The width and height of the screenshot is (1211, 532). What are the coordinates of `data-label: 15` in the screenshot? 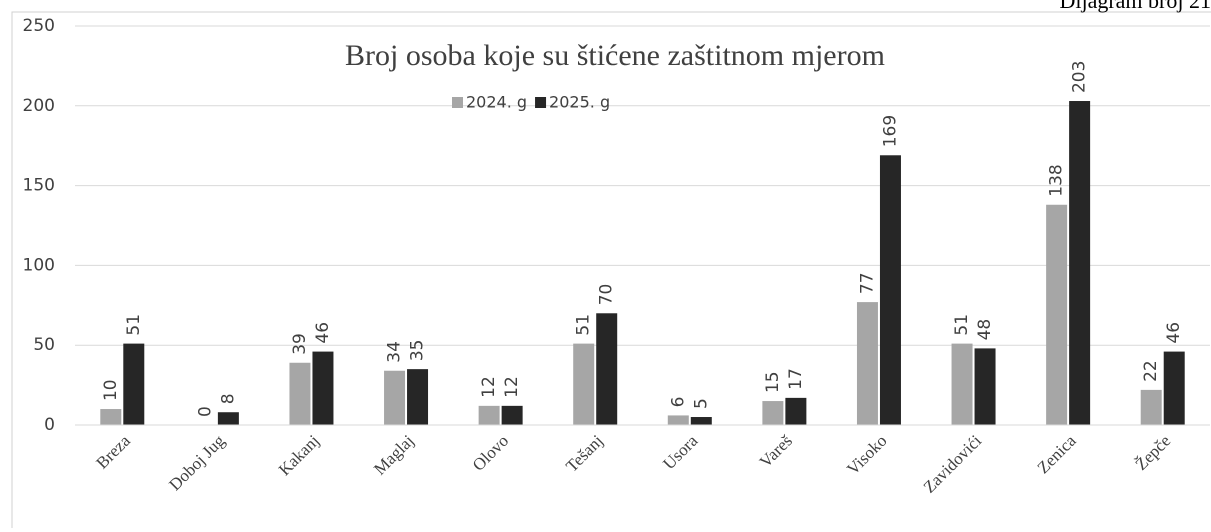 It's located at (773, 382).